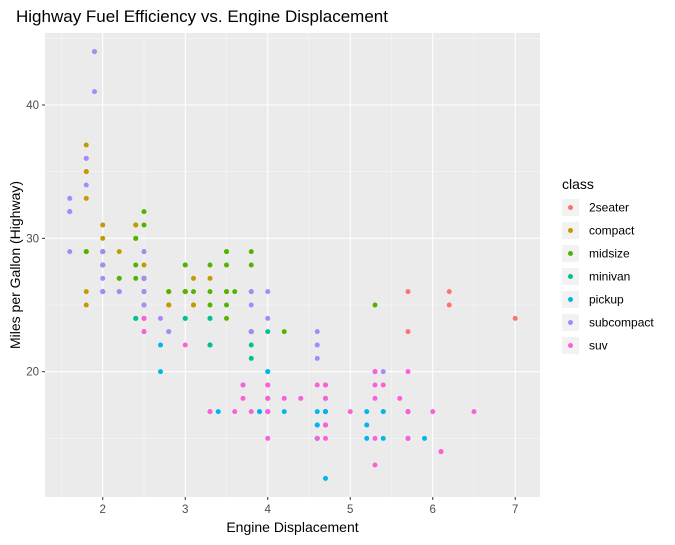 This screenshot has height=545, width=675. What do you see at coordinates (15, 265) in the screenshot?
I see `y-axis-title: Miles per Gallon (Highway)` at bounding box center [15, 265].